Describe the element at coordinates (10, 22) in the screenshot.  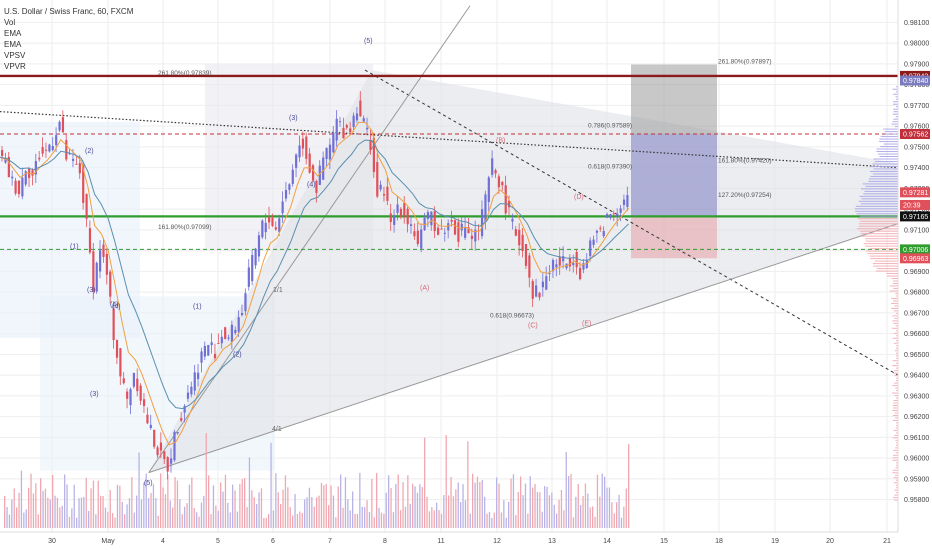
I see `legend-vol: Vol` at that location.